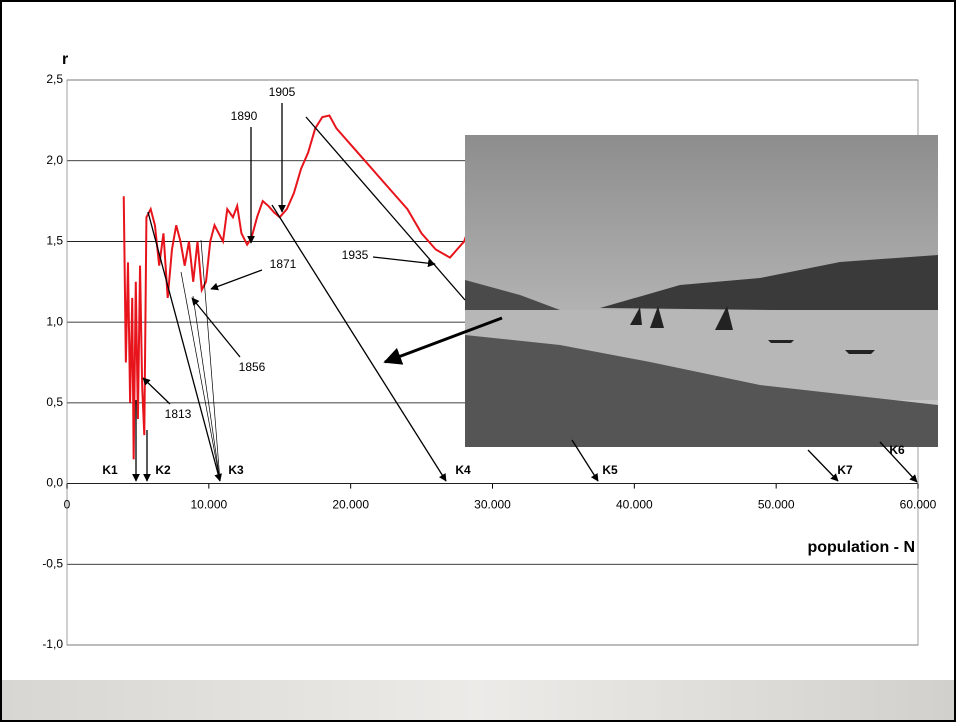 The width and height of the screenshot is (956, 727). Describe the element at coordinates (634, 505) in the screenshot. I see `x-tick-label: 40.000` at that location.